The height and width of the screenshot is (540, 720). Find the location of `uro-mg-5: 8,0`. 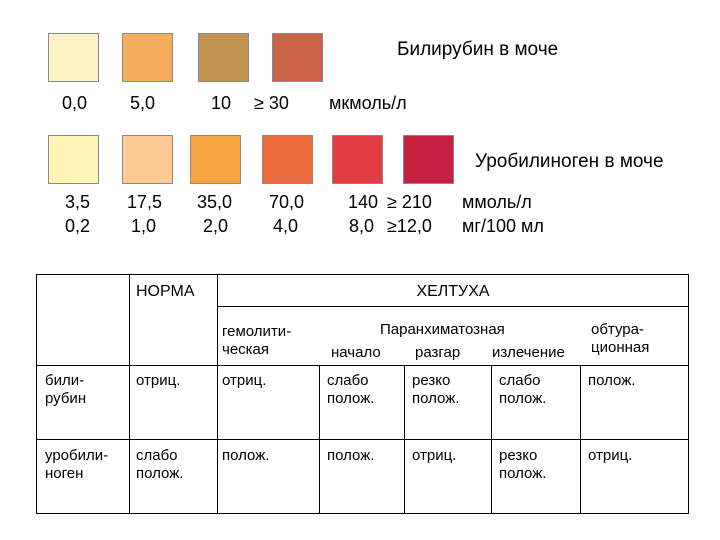

uro-mg-5: 8,0 is located at coordinates (361, 226).